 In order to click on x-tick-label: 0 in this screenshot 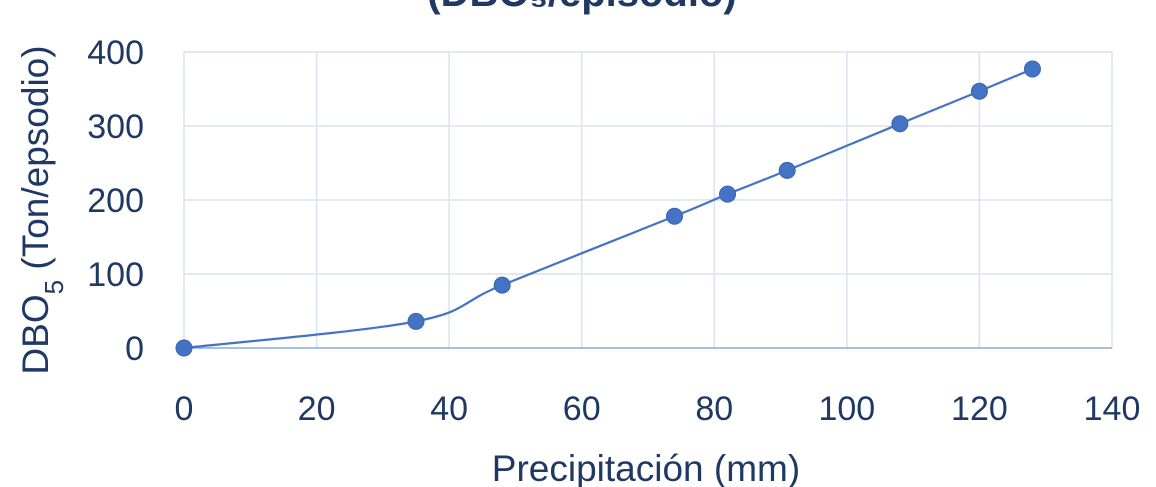, I will do `click(184, 409)`.